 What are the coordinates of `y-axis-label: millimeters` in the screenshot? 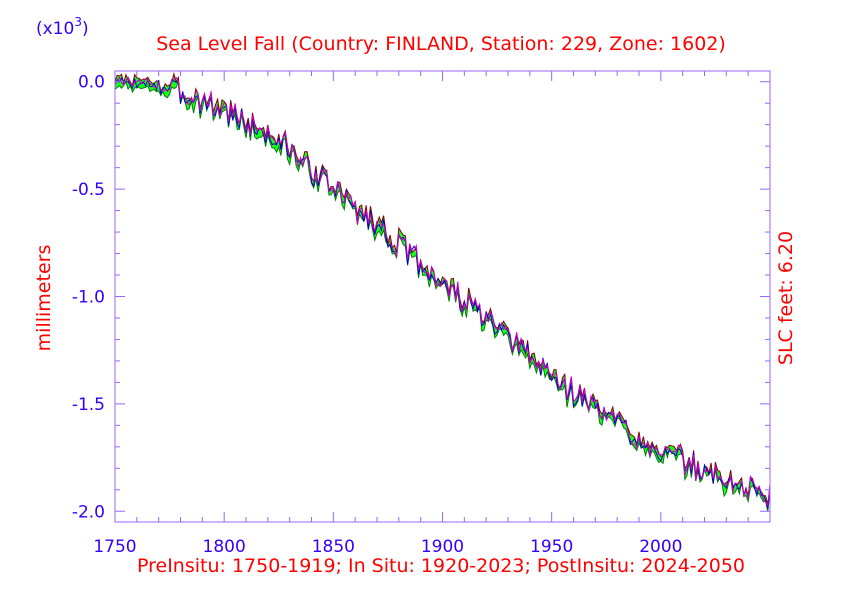 It's located at (44, 298).